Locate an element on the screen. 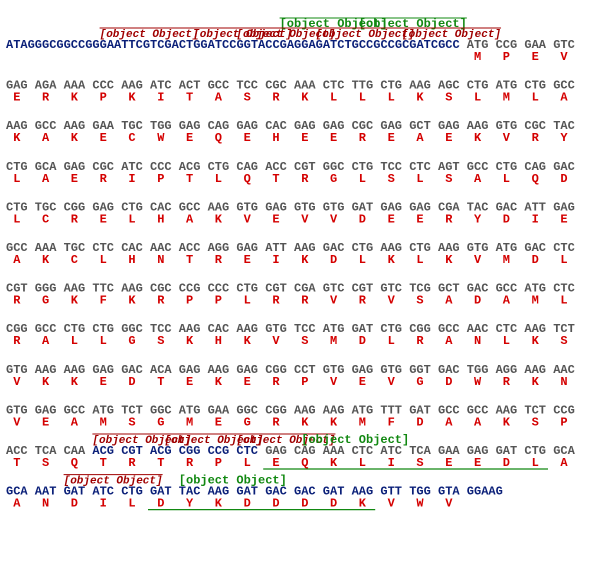  codon: CGG is located at coordinates (420, 329).